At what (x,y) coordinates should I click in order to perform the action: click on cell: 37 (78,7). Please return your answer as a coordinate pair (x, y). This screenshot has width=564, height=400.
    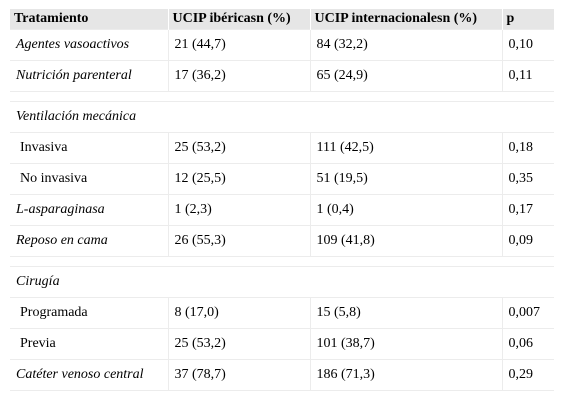
    Looking at the image, I should click on (239, 375).